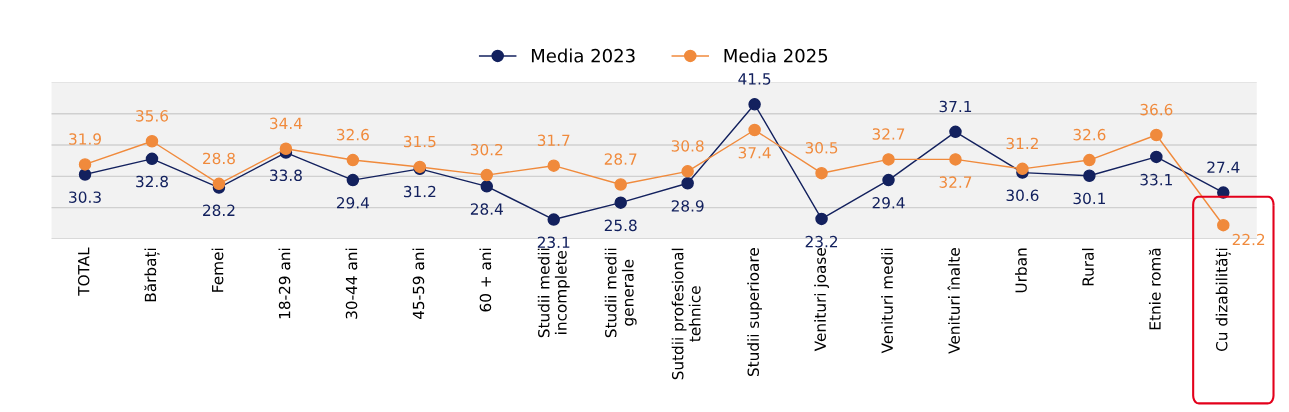 Image resolution: width=1289 pixels, height=412 pixels. What do you see at coordinates (687, 146) in the screenshot?
I see `data-label: 30.8` at bounding box center [687, 146].